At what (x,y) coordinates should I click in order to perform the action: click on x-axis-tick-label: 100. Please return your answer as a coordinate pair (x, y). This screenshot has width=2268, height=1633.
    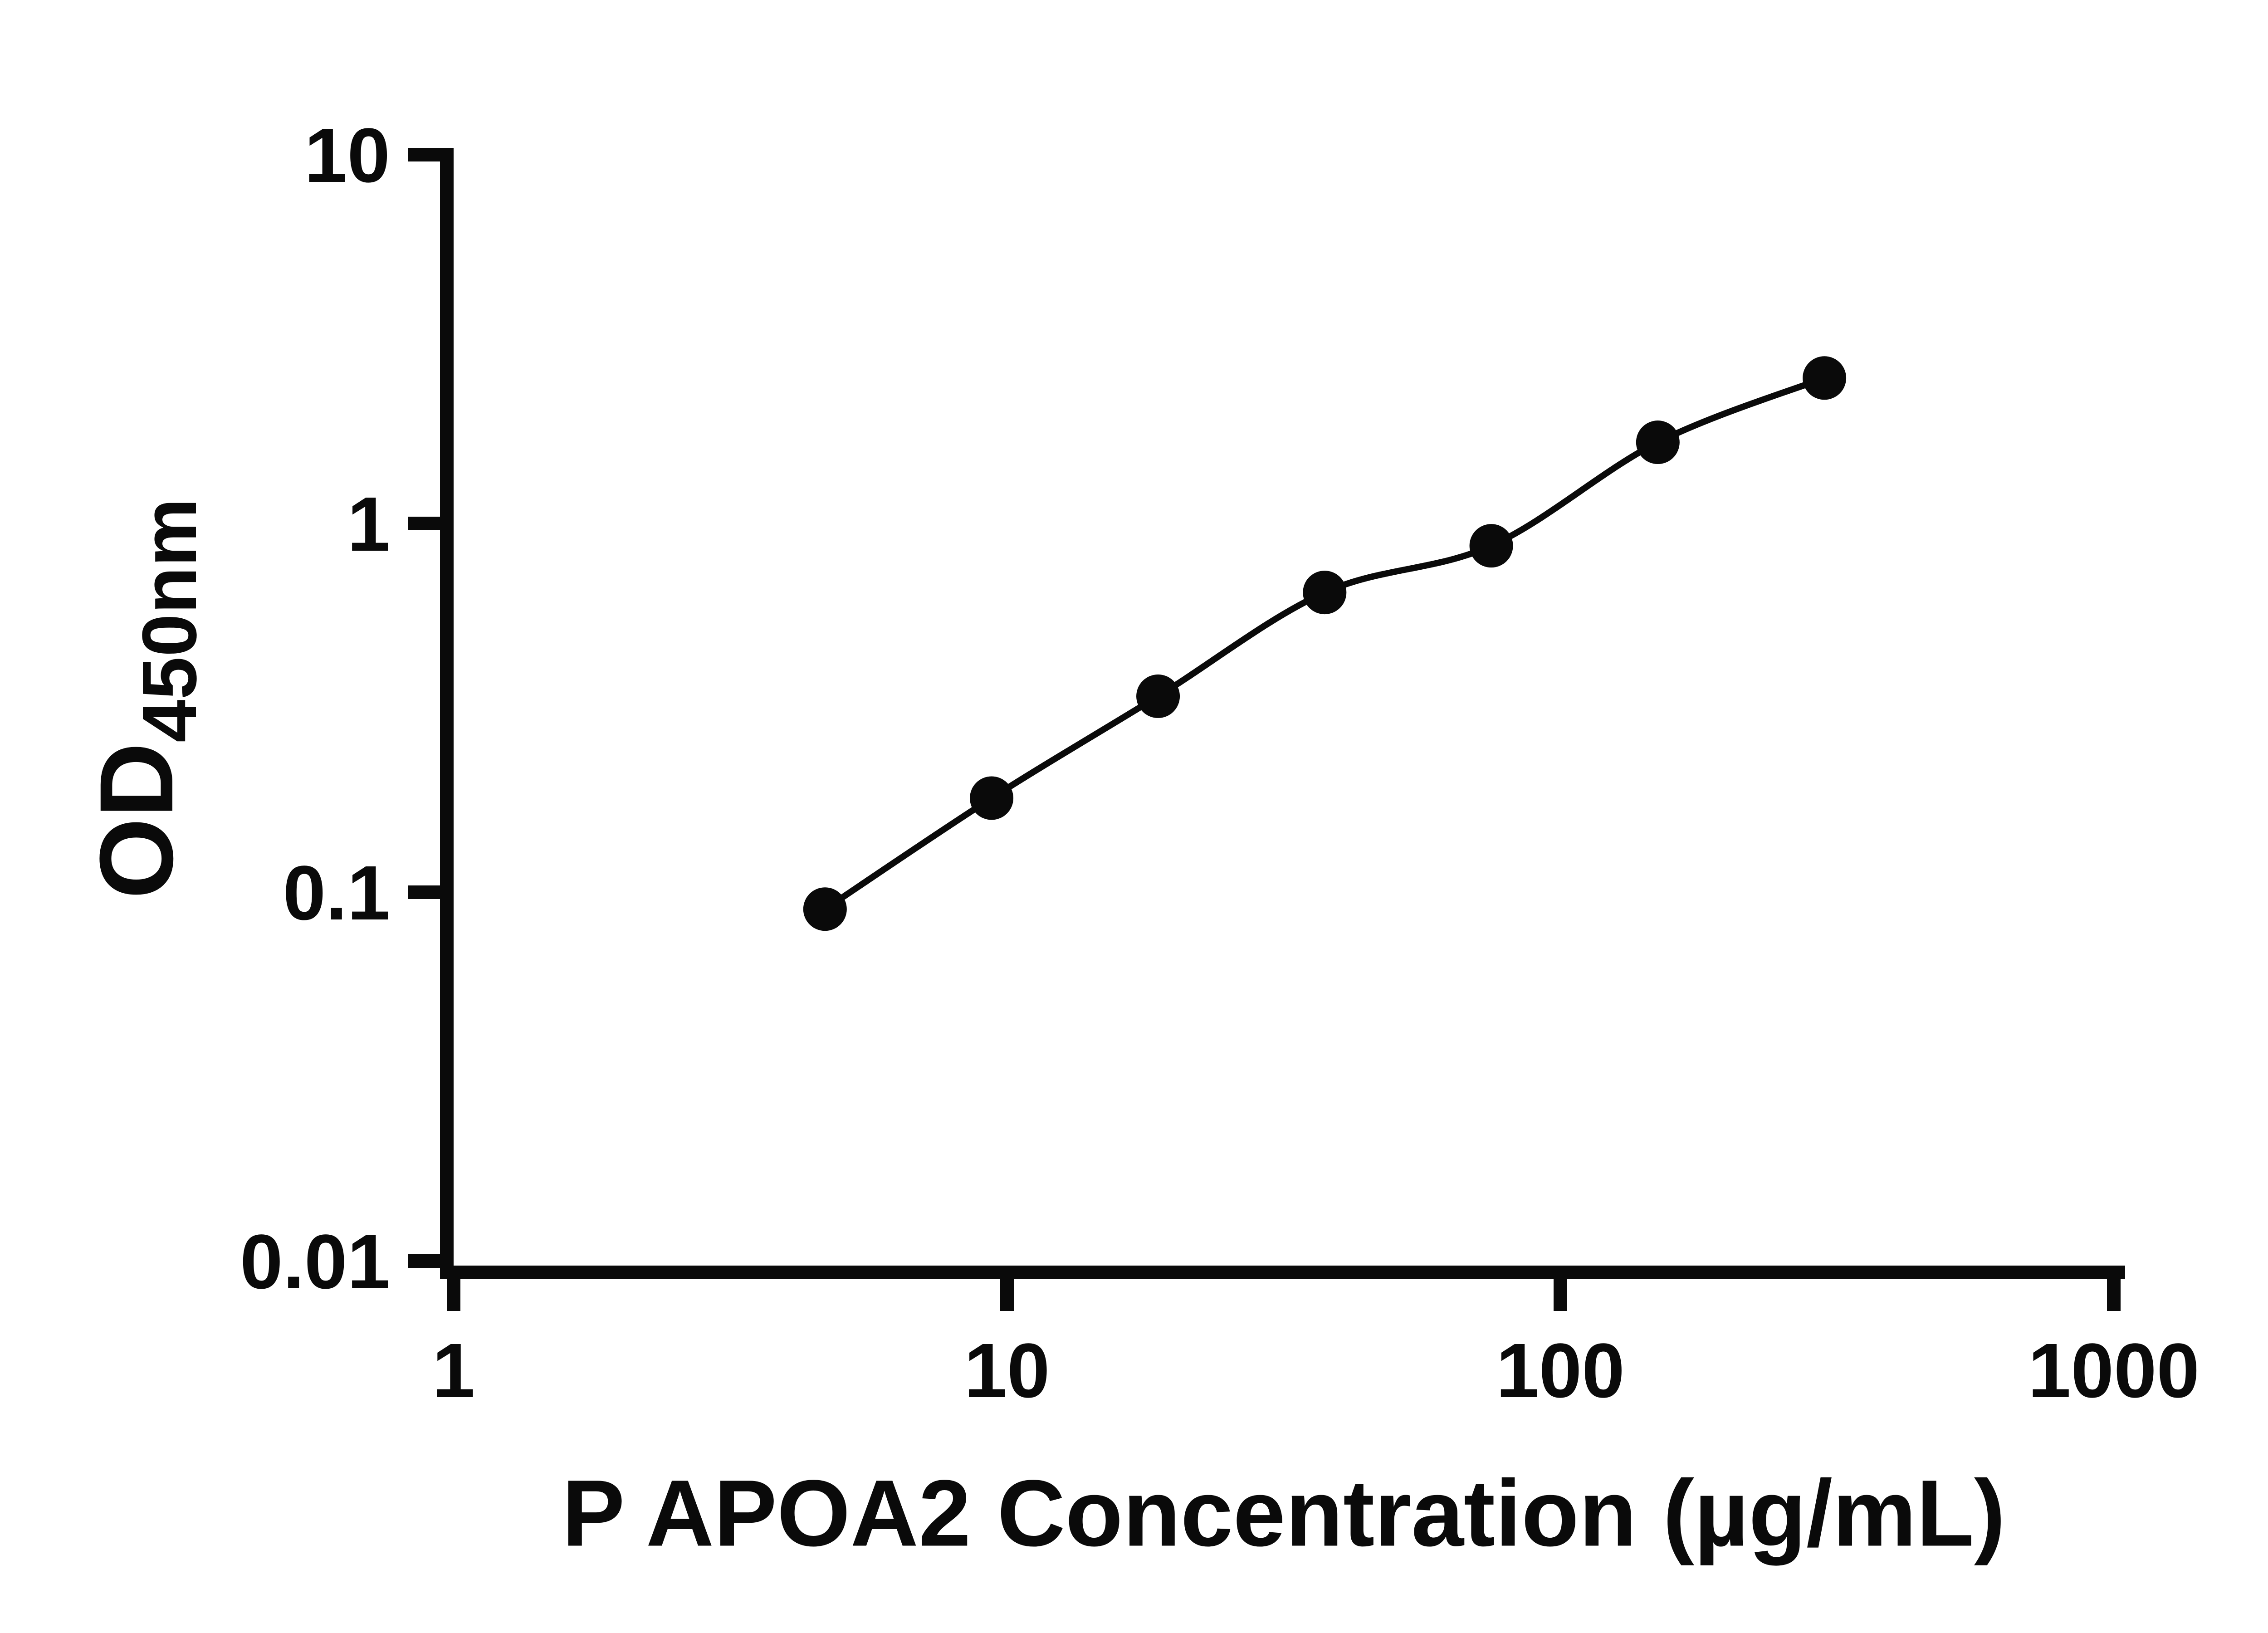
    Looking at the image, I should click on (1560, 1371).